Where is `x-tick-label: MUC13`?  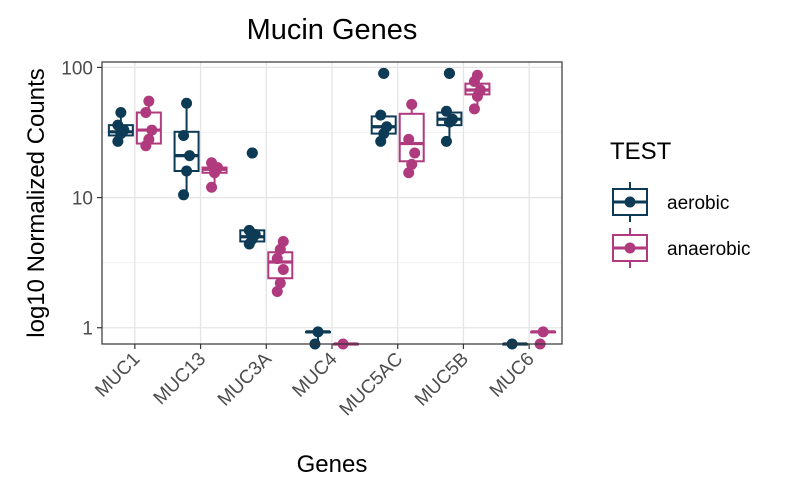 x-tick-label: MUC13 is located at coordinates (180, 379).